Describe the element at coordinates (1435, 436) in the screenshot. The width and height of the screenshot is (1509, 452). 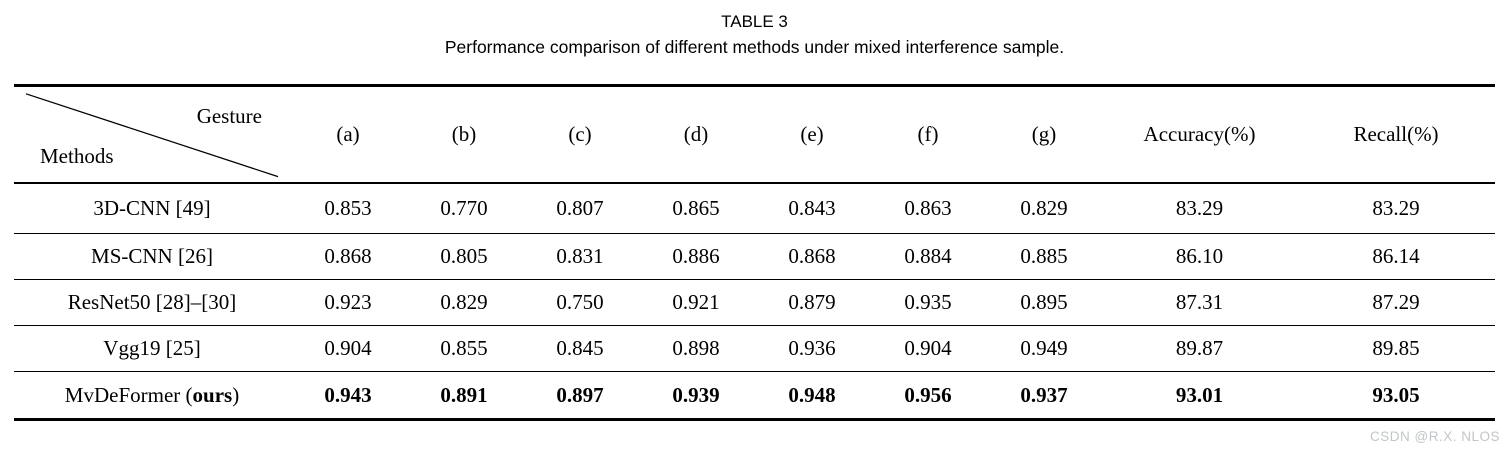
I see `watermark: CSDN @R.X. NLOS` at that location.